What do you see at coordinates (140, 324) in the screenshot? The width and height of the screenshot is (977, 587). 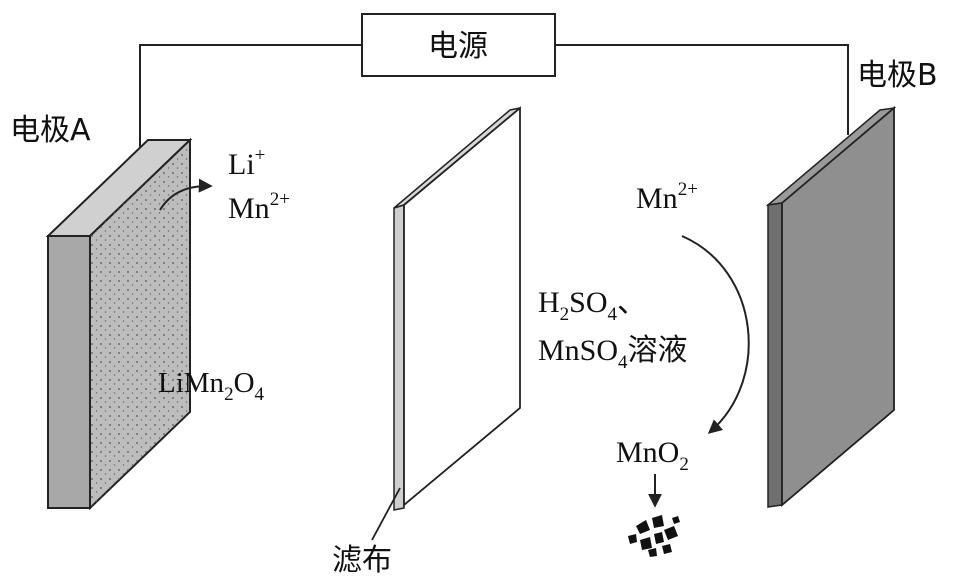 I see `electrode-a-texture` at bounding box center [140, 324].